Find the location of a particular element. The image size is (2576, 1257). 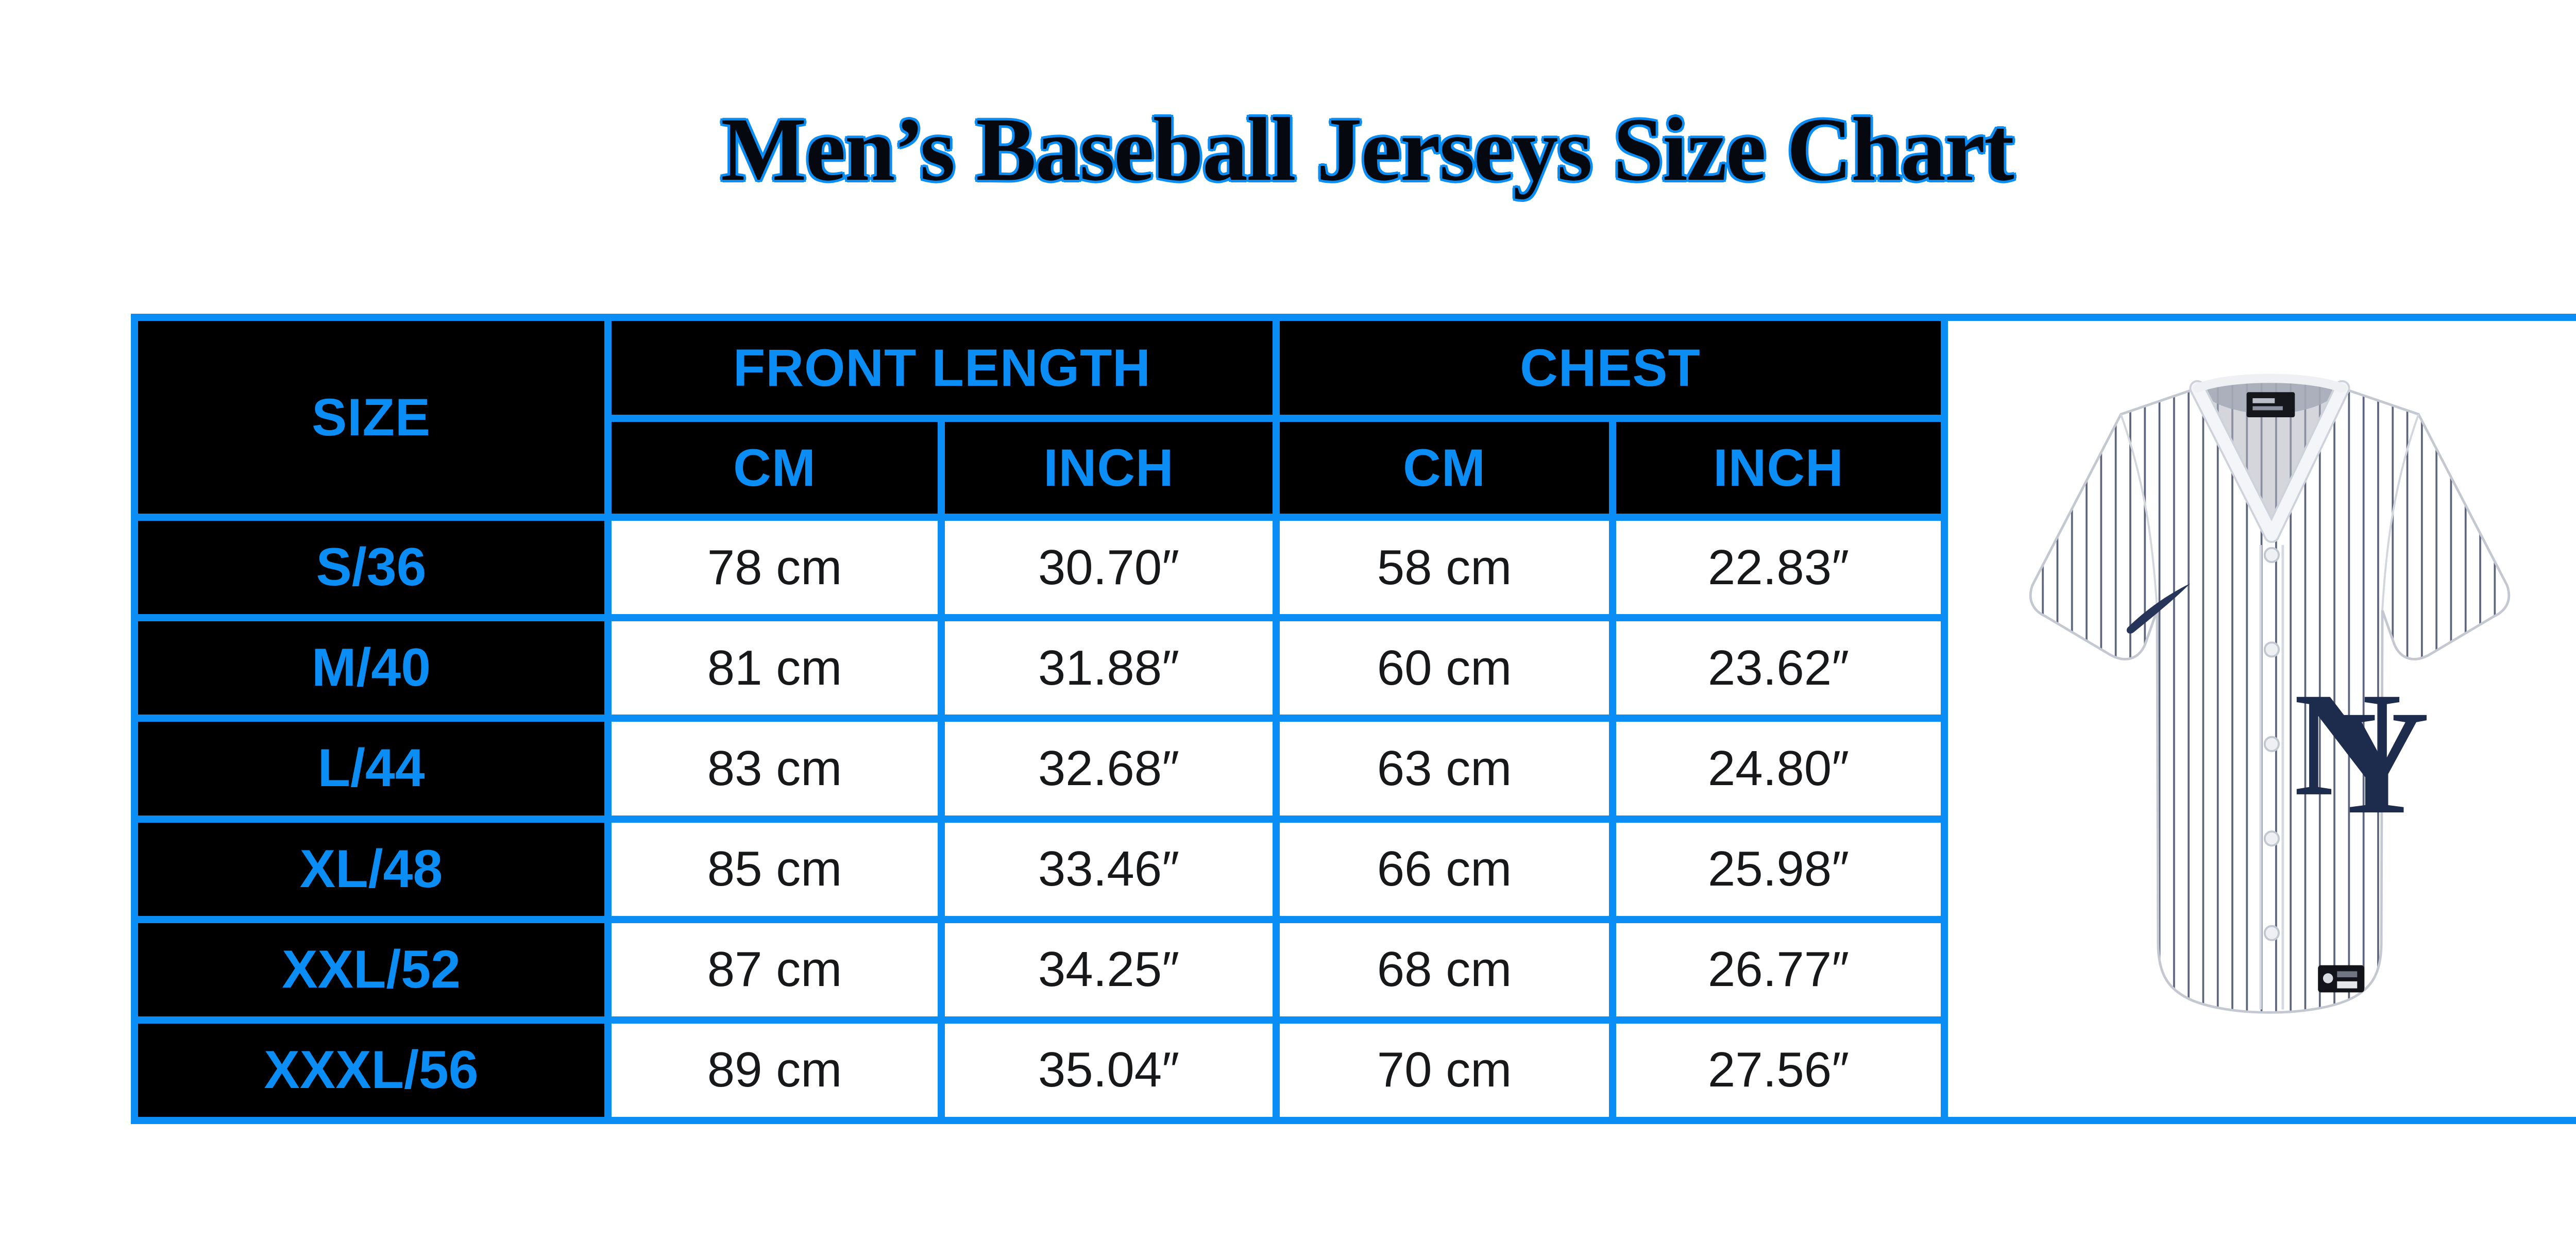

page-title: Men’s Baseball Jerseys Size Chart is located at coordinates (1367, 150).